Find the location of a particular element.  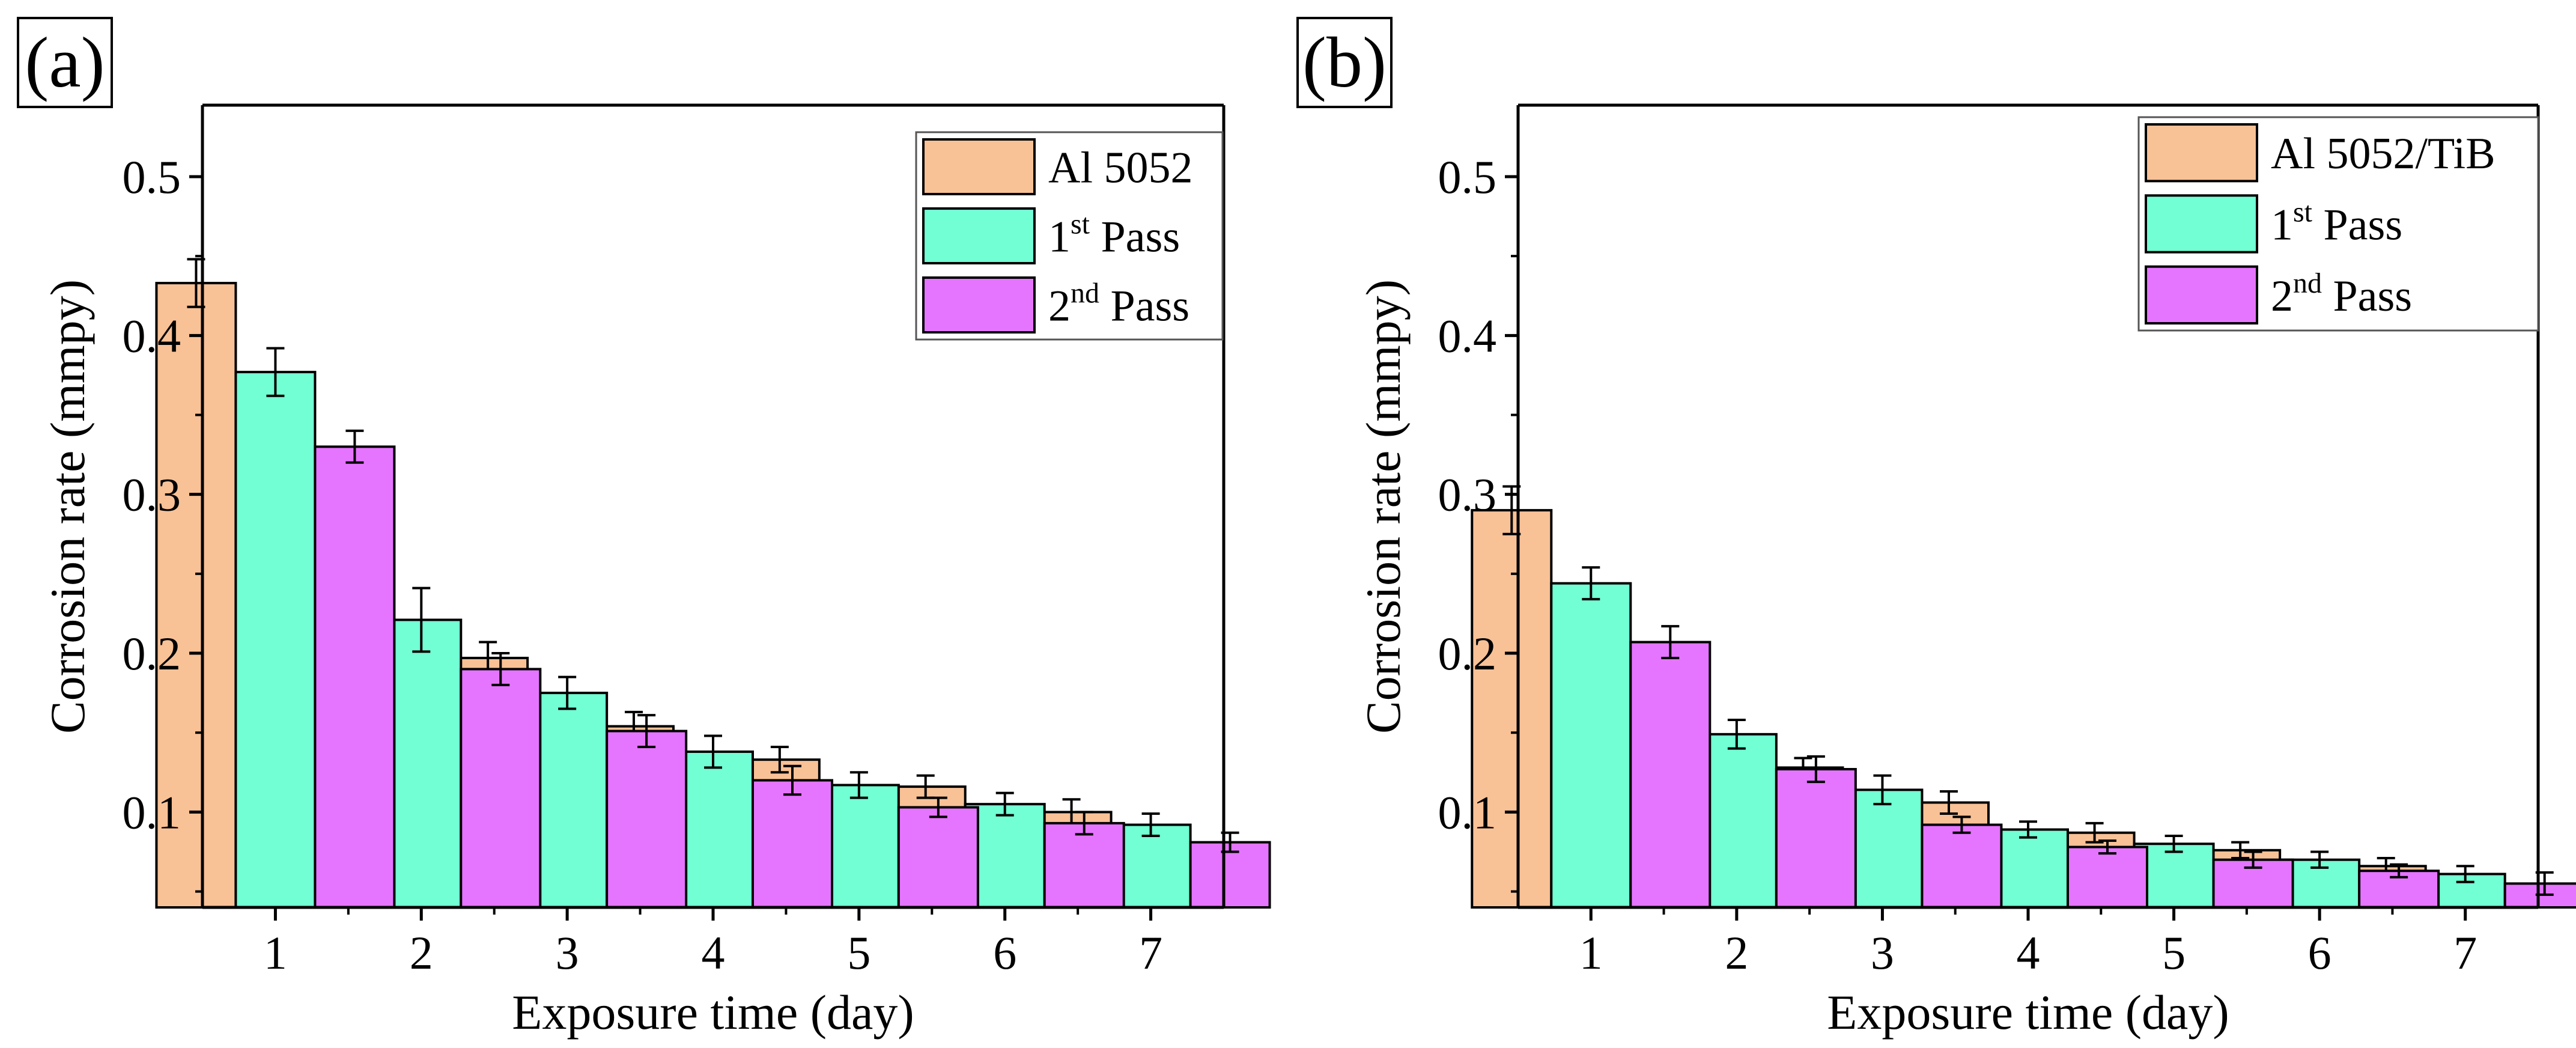

legend-label: Al 5052 is located at coordinates (1120, 168).